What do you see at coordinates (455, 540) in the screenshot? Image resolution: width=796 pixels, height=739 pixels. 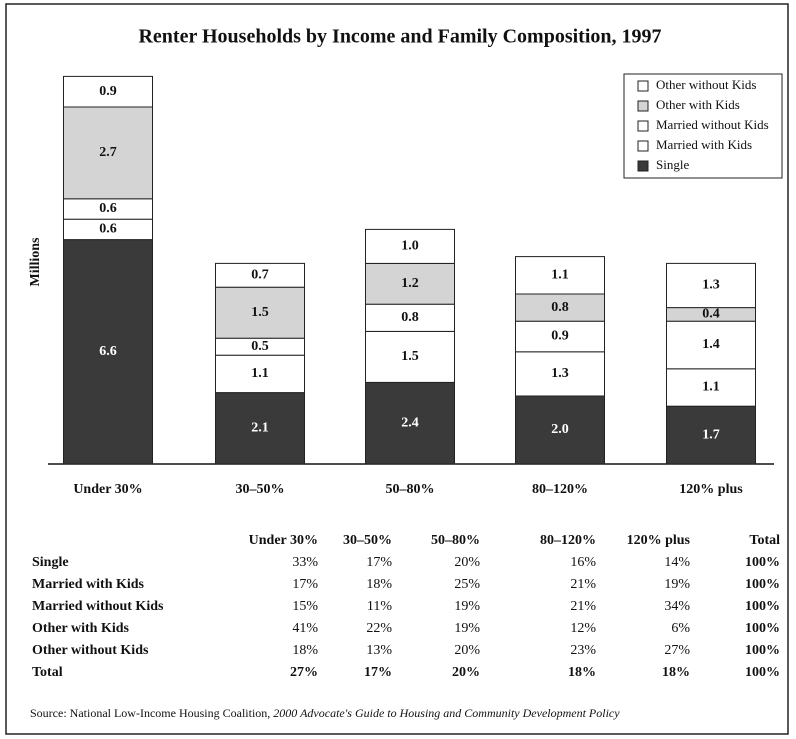 I see `table-header: 50–80%` at bounding box center [455, 540].